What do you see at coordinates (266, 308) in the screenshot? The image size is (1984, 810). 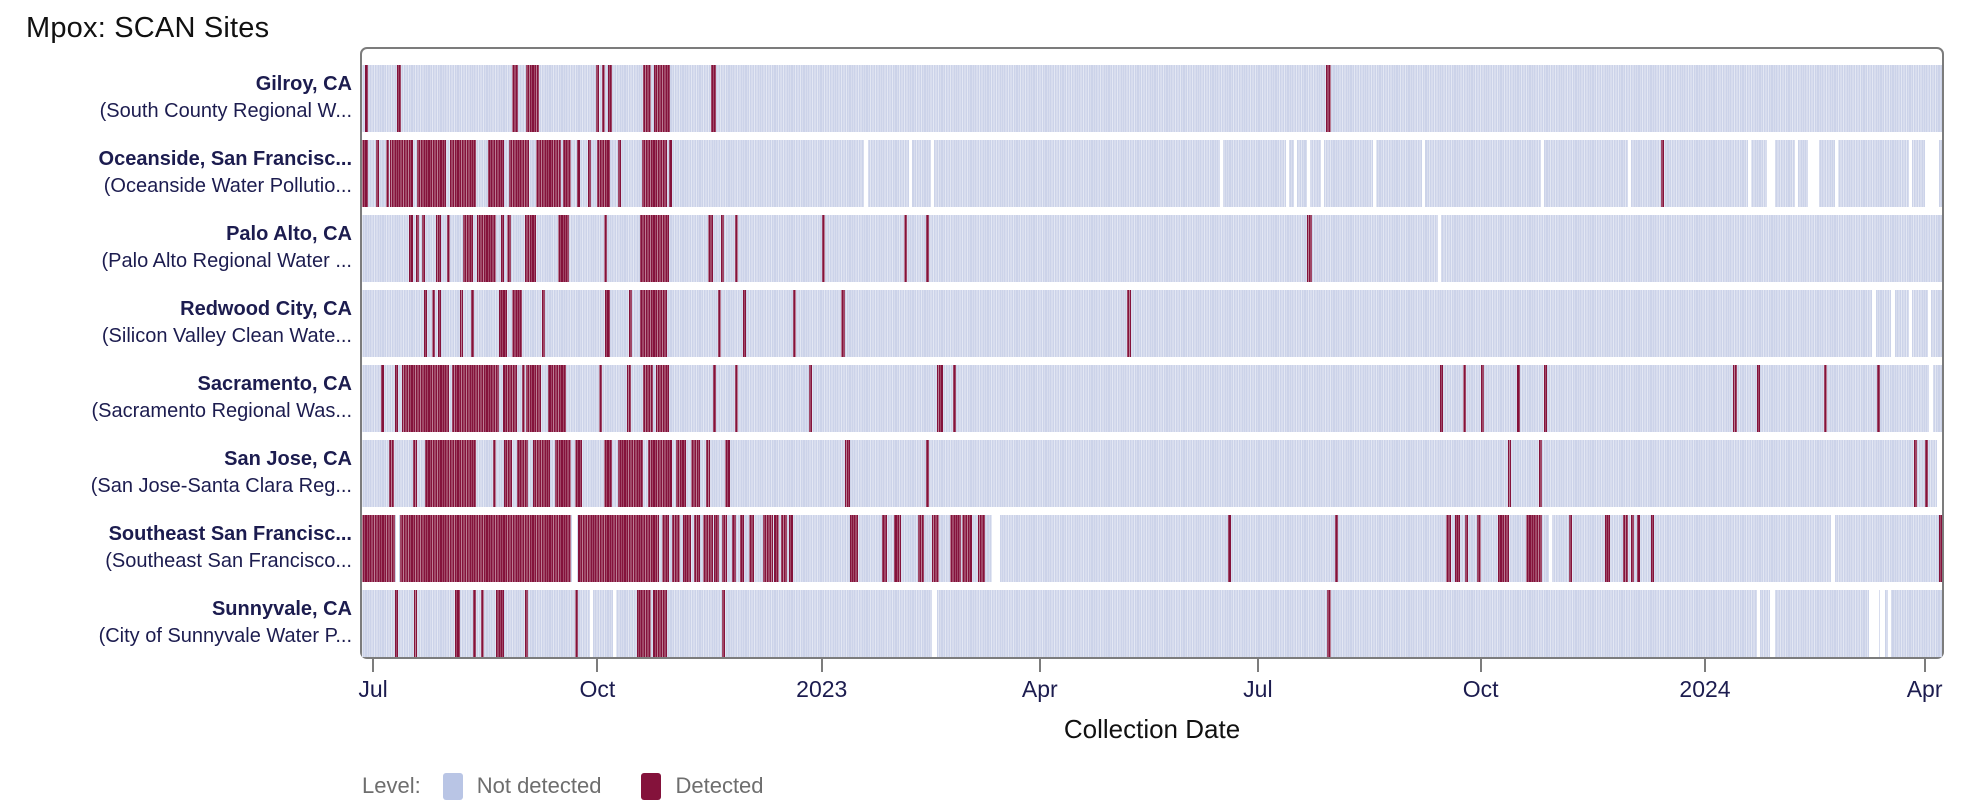 I see `site-name: Redwood City, CA` at bounding box center [266, 308].